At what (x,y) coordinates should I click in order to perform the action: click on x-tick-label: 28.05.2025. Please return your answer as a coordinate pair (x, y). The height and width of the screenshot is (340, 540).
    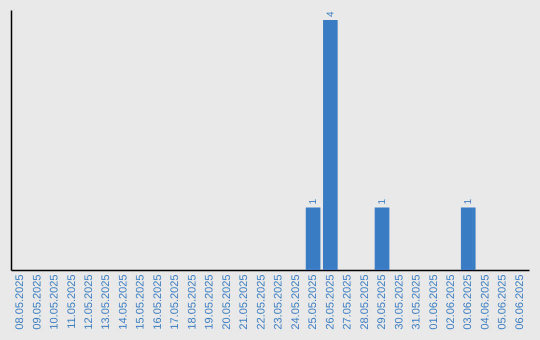
    Looking at the image, I should click on (364, 302).